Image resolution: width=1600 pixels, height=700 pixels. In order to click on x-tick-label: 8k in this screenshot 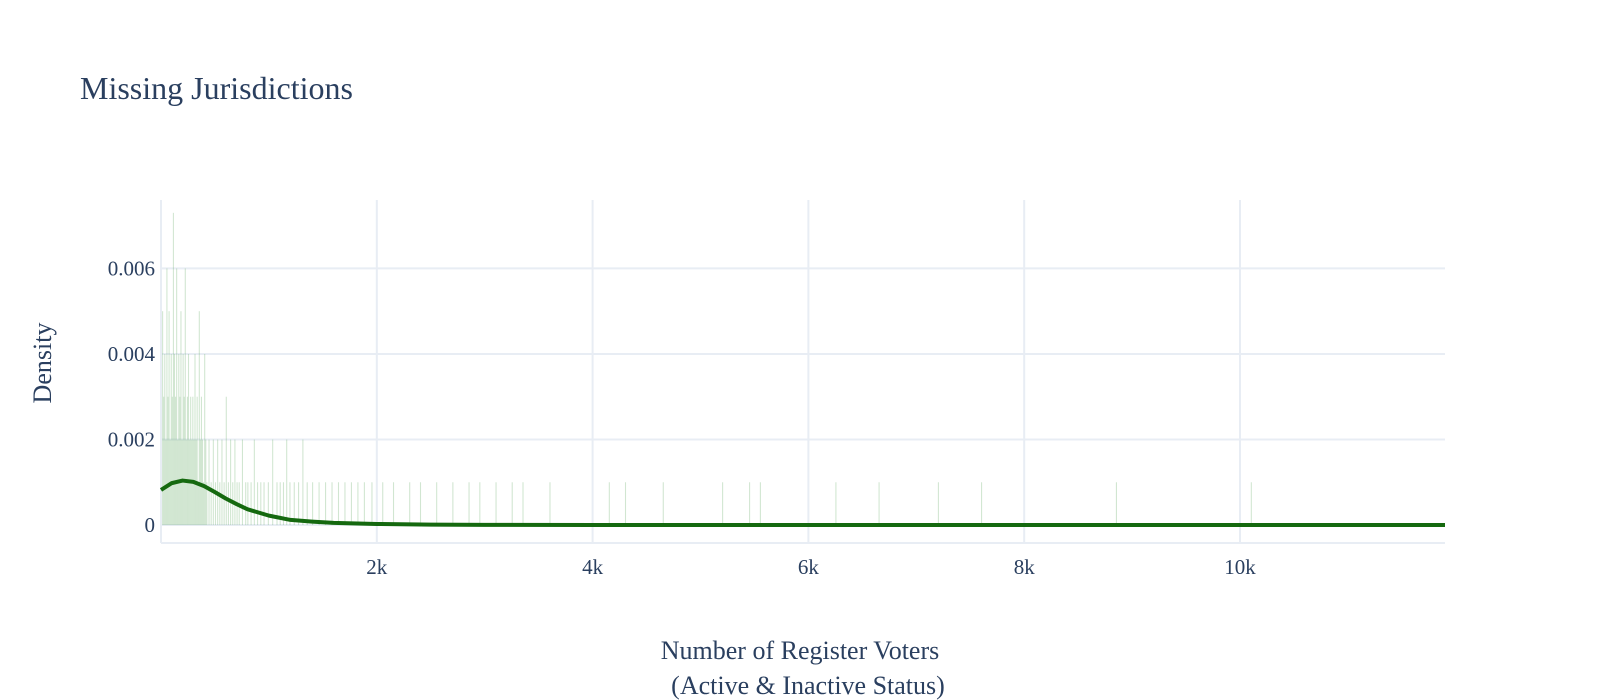, I will do `click(1025, 567)`.